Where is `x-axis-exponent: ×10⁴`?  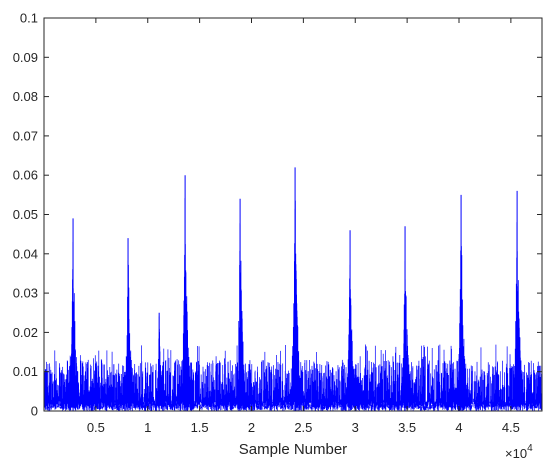
x-axis-exponent: ×10⁴ is located at coordinates (519, 452).